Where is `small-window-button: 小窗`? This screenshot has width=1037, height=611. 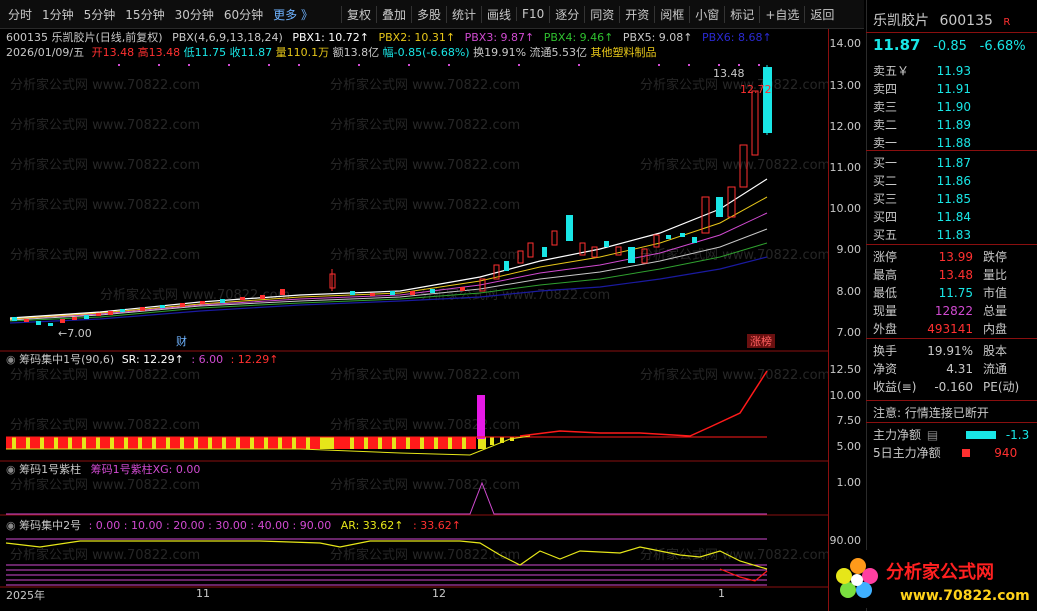
small-window-button: 小窗 is located at coordinates (706, 14).